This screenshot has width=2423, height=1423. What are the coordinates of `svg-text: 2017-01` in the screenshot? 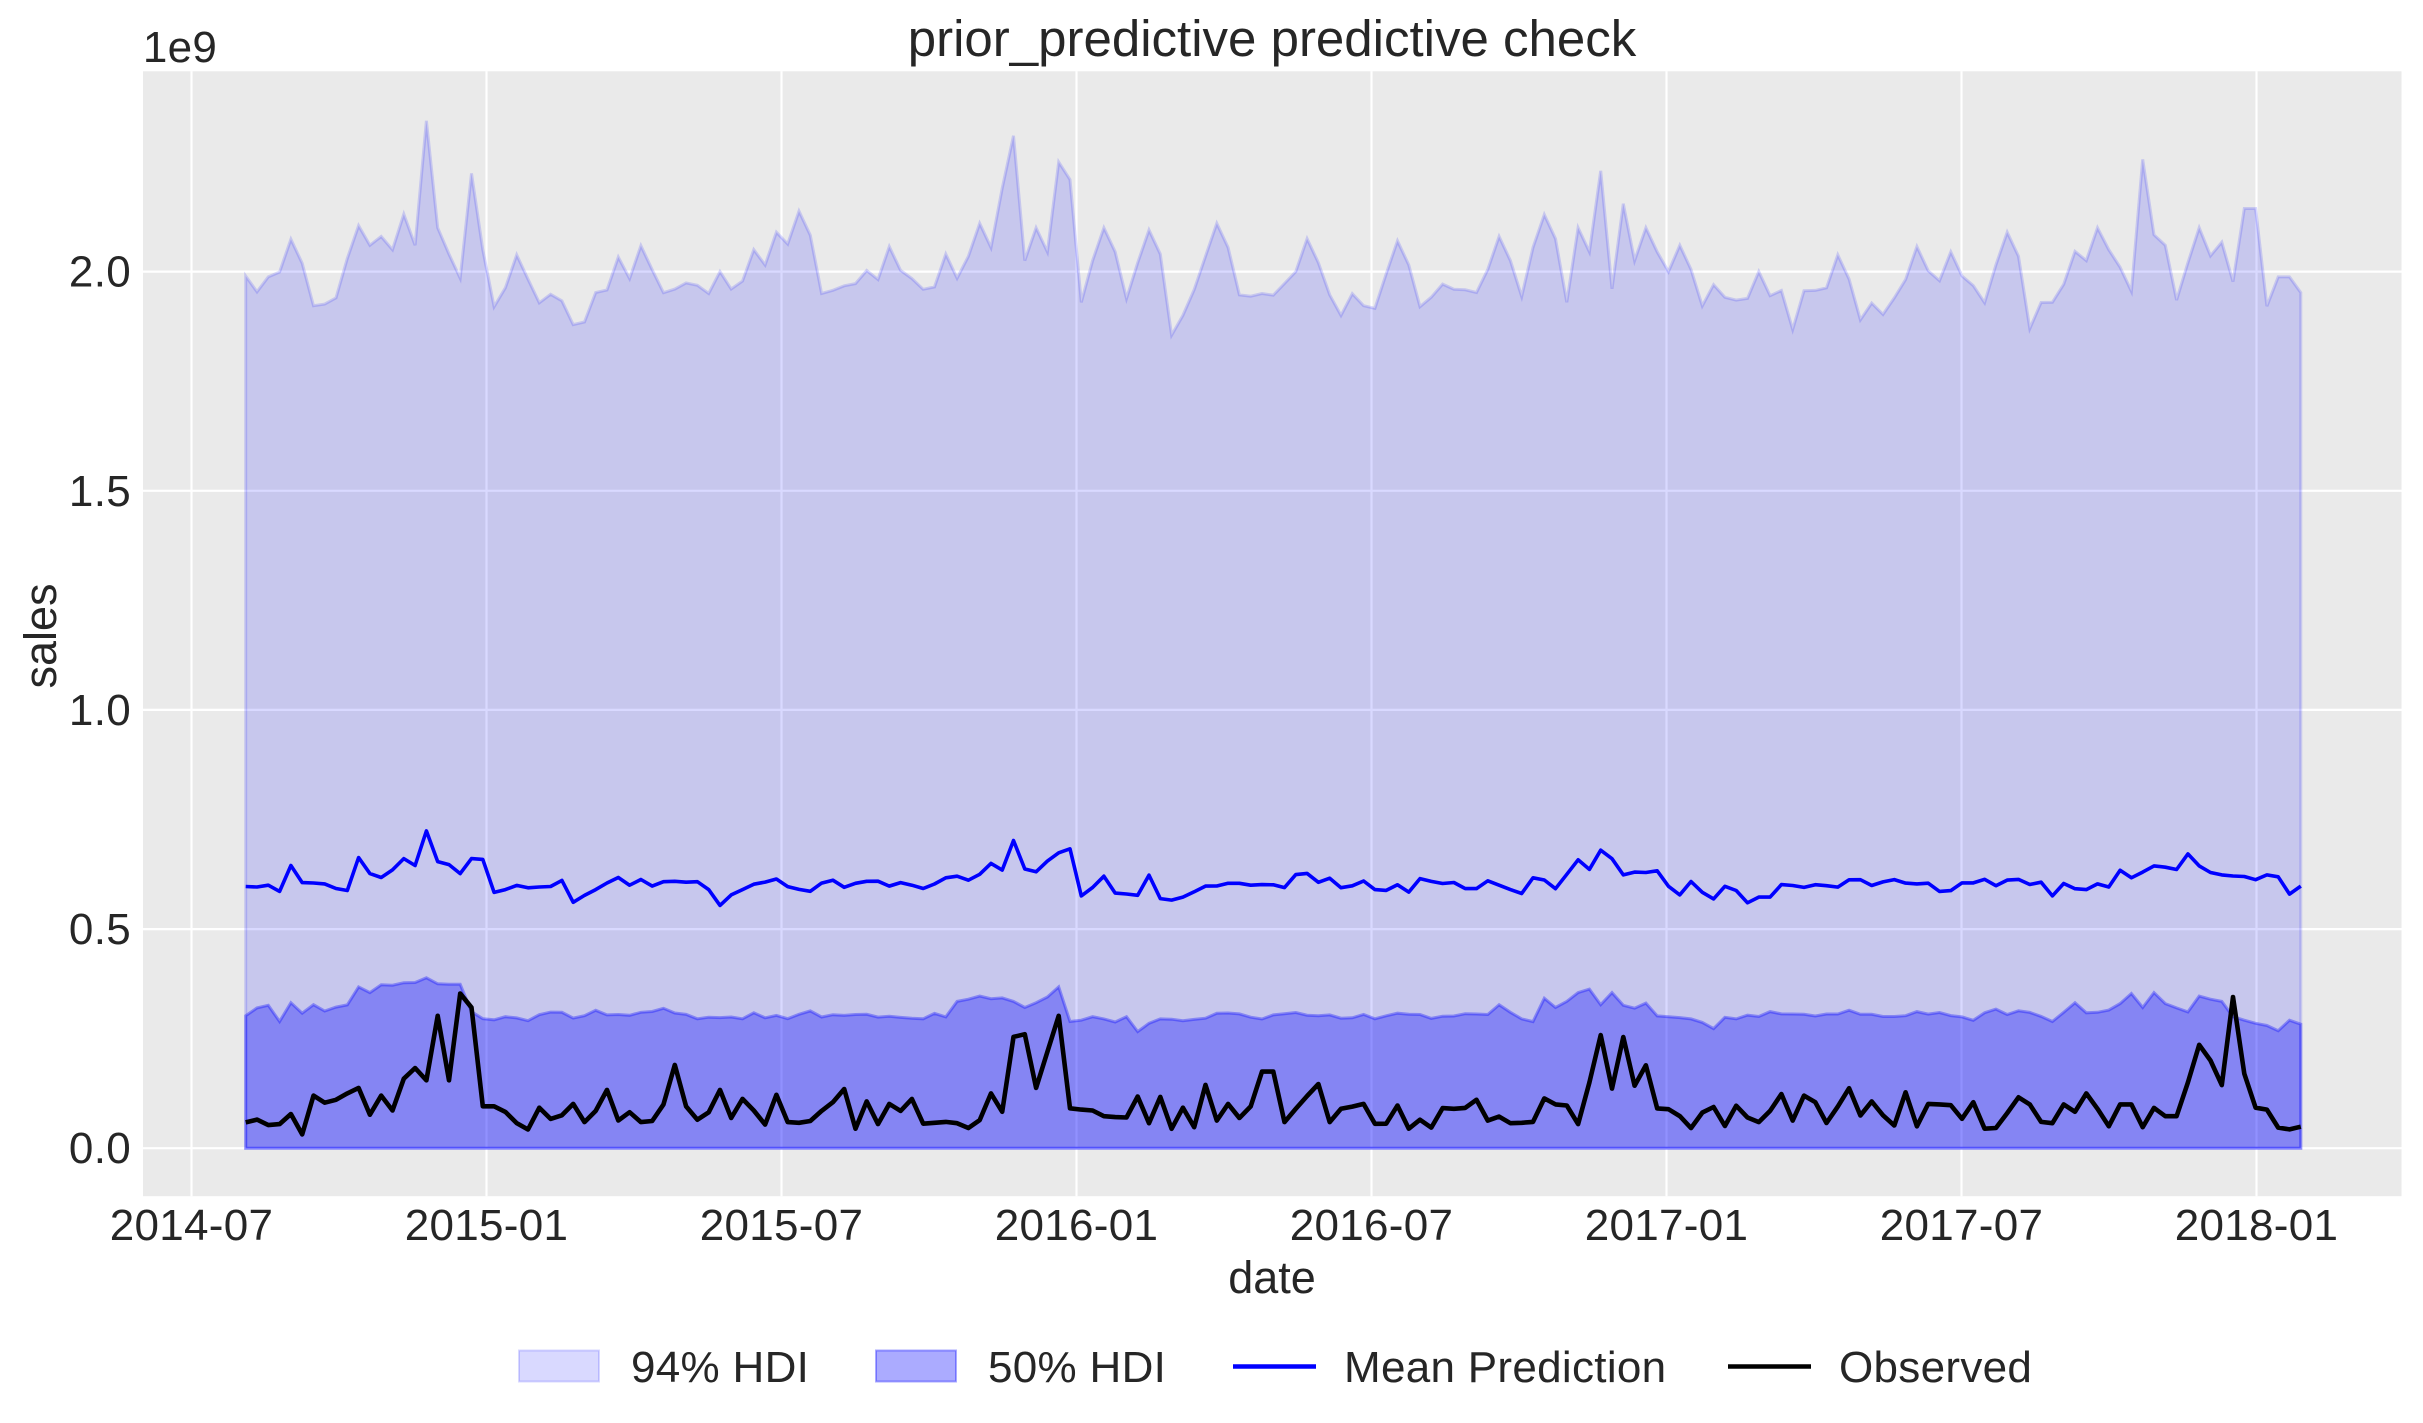 It's located at (1667, 1225).